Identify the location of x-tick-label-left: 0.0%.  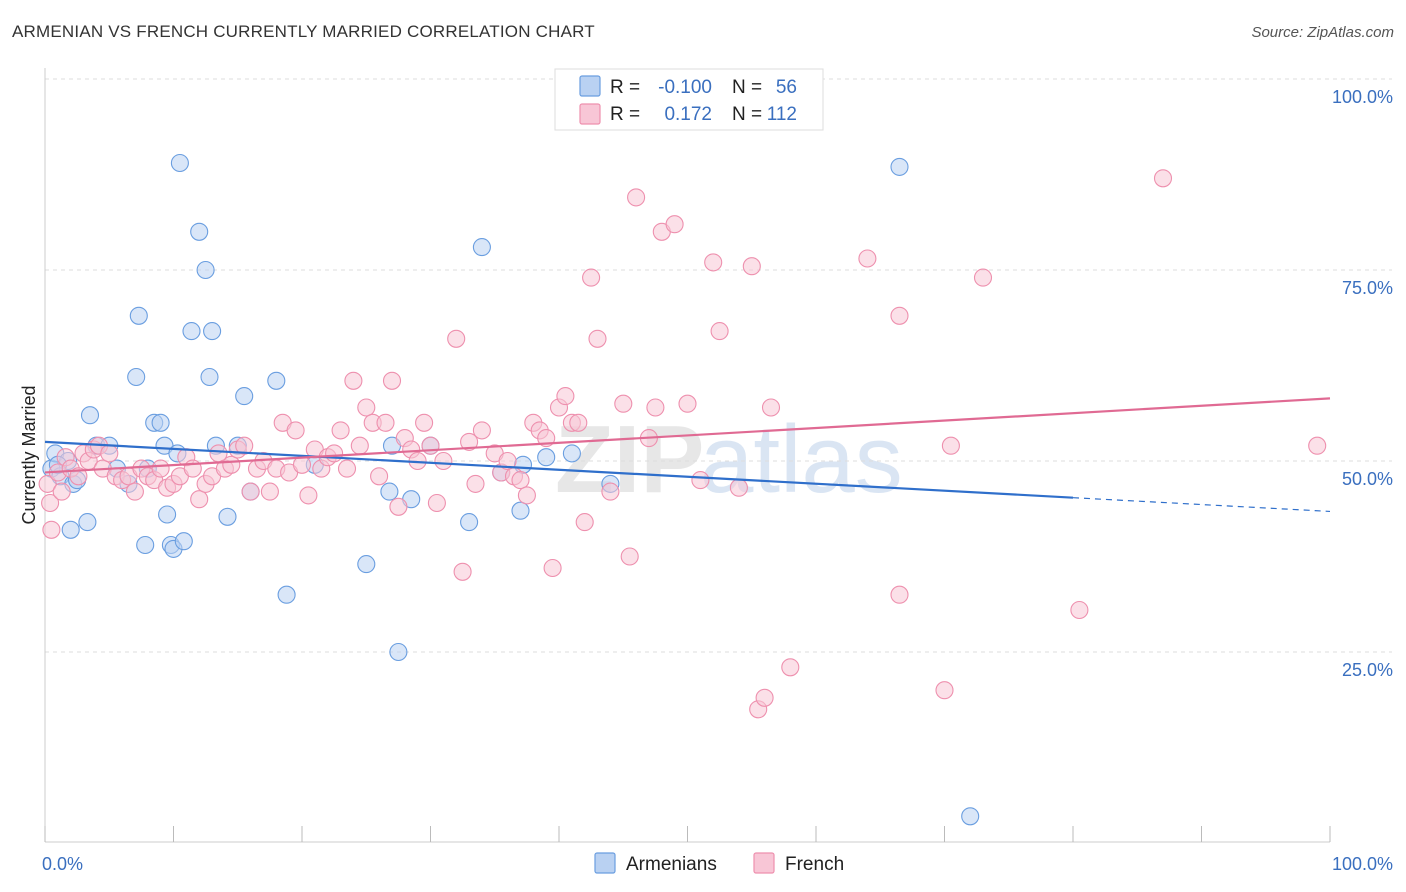
(62, 864).